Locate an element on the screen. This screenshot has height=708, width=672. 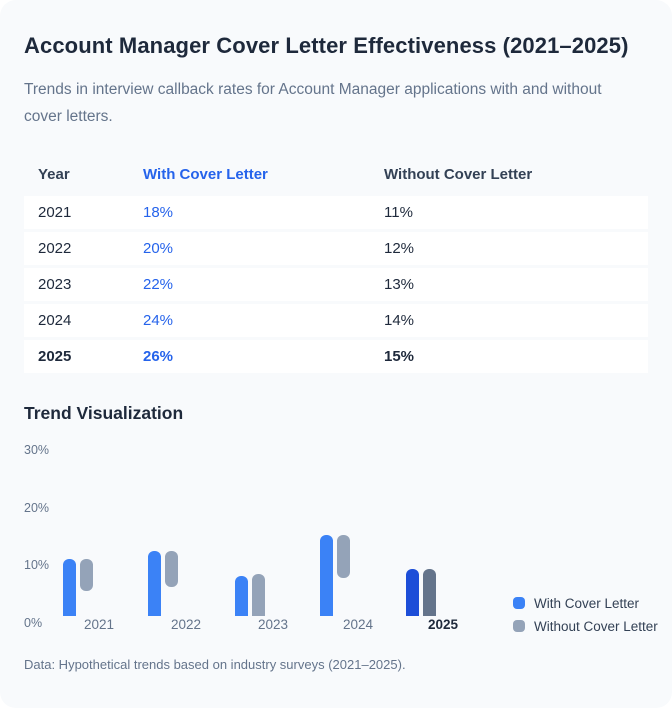
table-row-highlighted: 2025 26% 15% is located at coordinates (336, 356).